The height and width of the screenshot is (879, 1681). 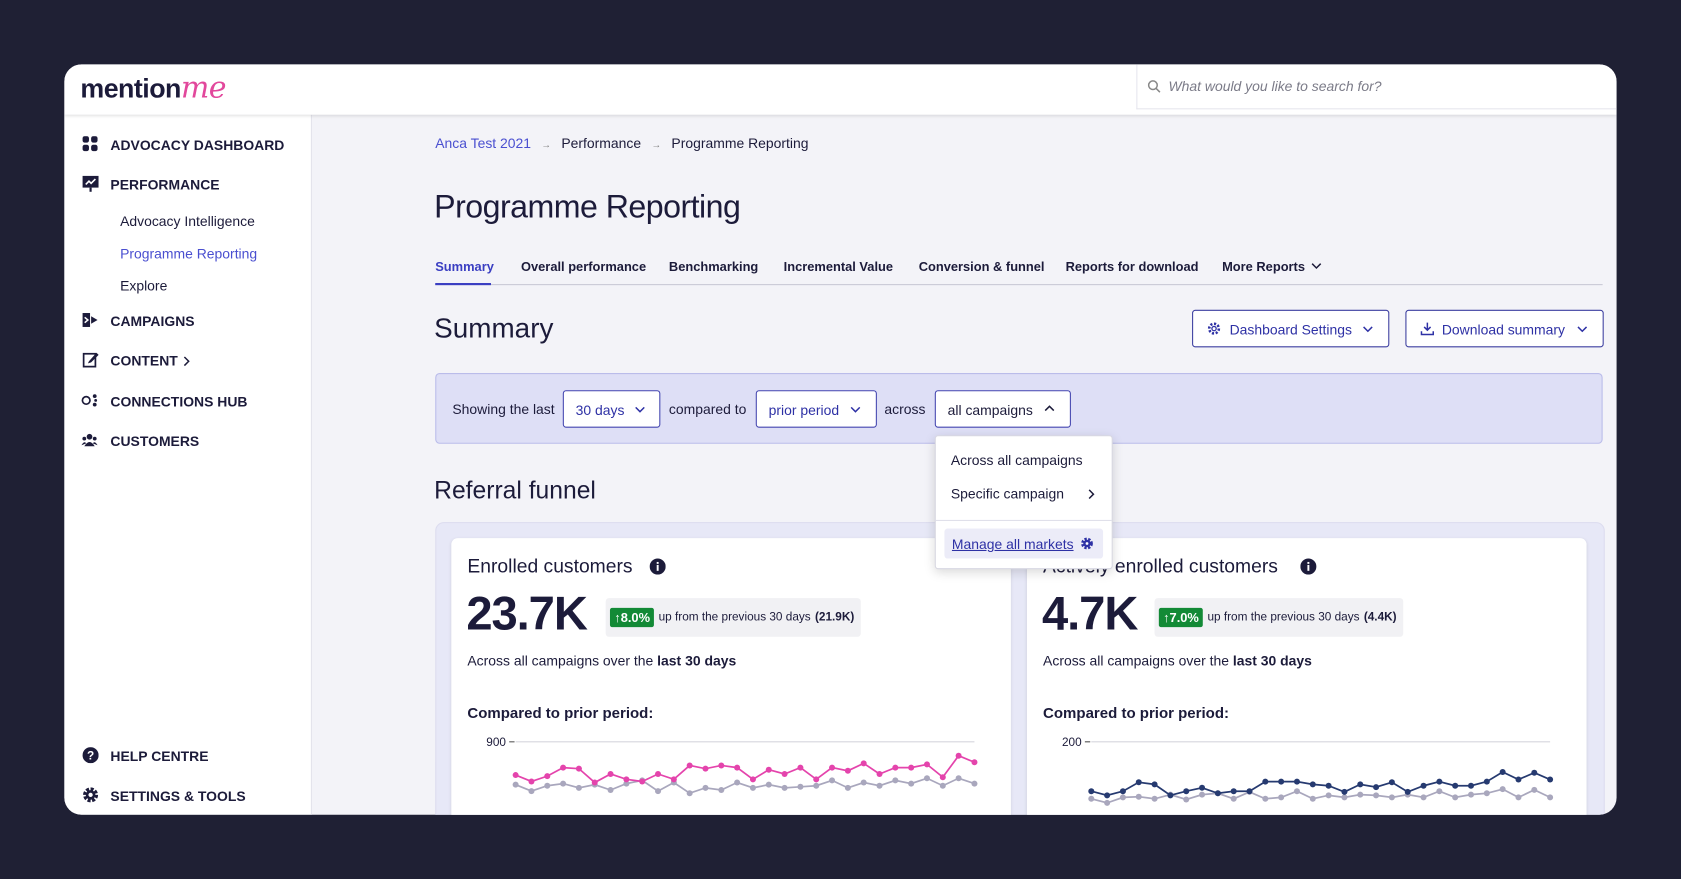 What do you see at coordinates (159, 756) in the screenshot?
I see `nav-footer-item: HELP CENTRE` at bounding box center [159, 756].